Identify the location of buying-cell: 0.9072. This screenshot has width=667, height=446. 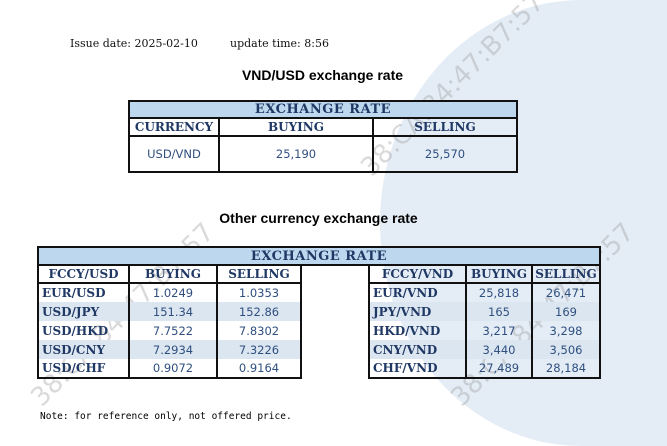
(173, 369).